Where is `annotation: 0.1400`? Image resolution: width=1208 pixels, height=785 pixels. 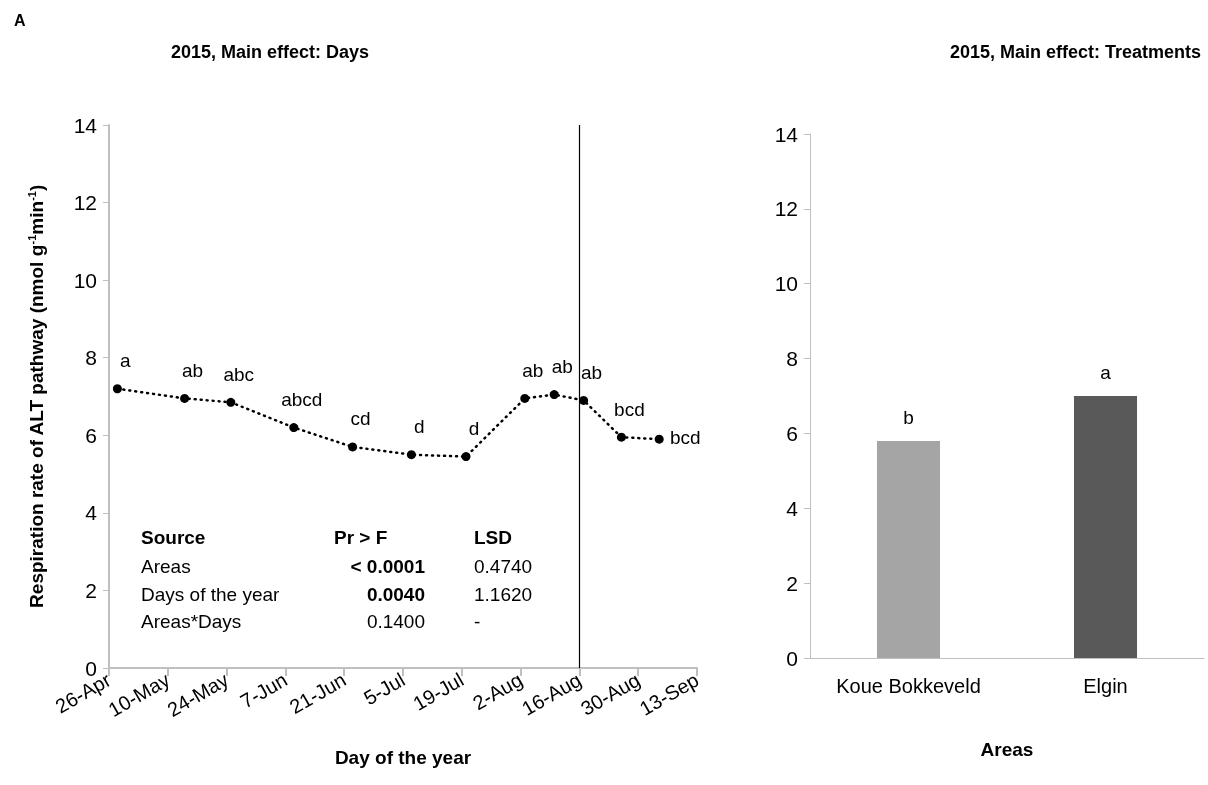 annotation: 0.1400 is located at coordinates (395, 621).